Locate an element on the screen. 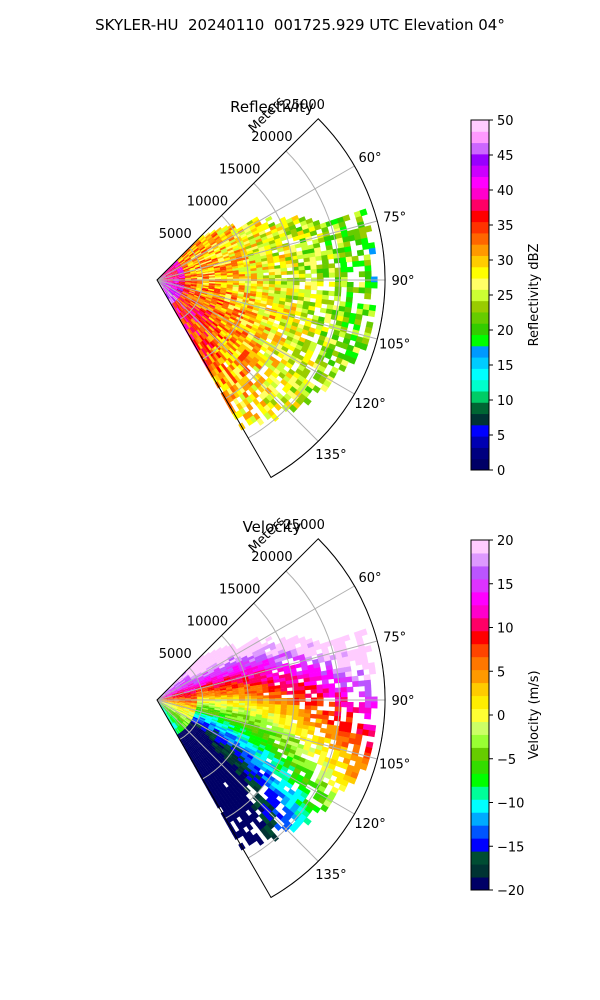 This screenshot has width=600, height=1000. colorbar-tick-label: 50 is located at coordinates (505, 121).